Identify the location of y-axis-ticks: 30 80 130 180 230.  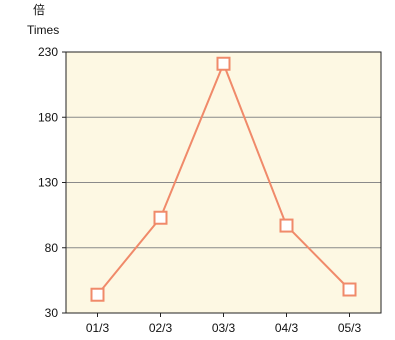
(52, 182).